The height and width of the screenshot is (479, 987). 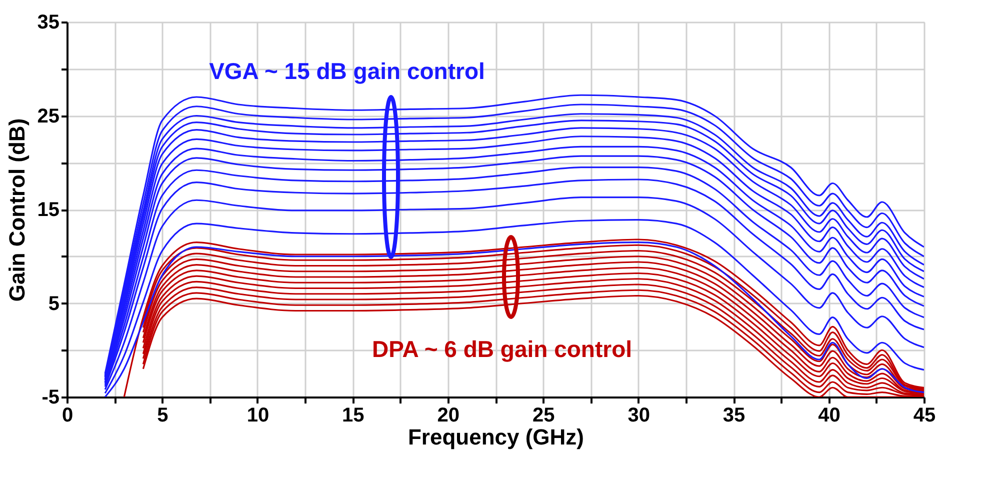 I want to click on y-tick-label: 15, so click(x=48, y=210).